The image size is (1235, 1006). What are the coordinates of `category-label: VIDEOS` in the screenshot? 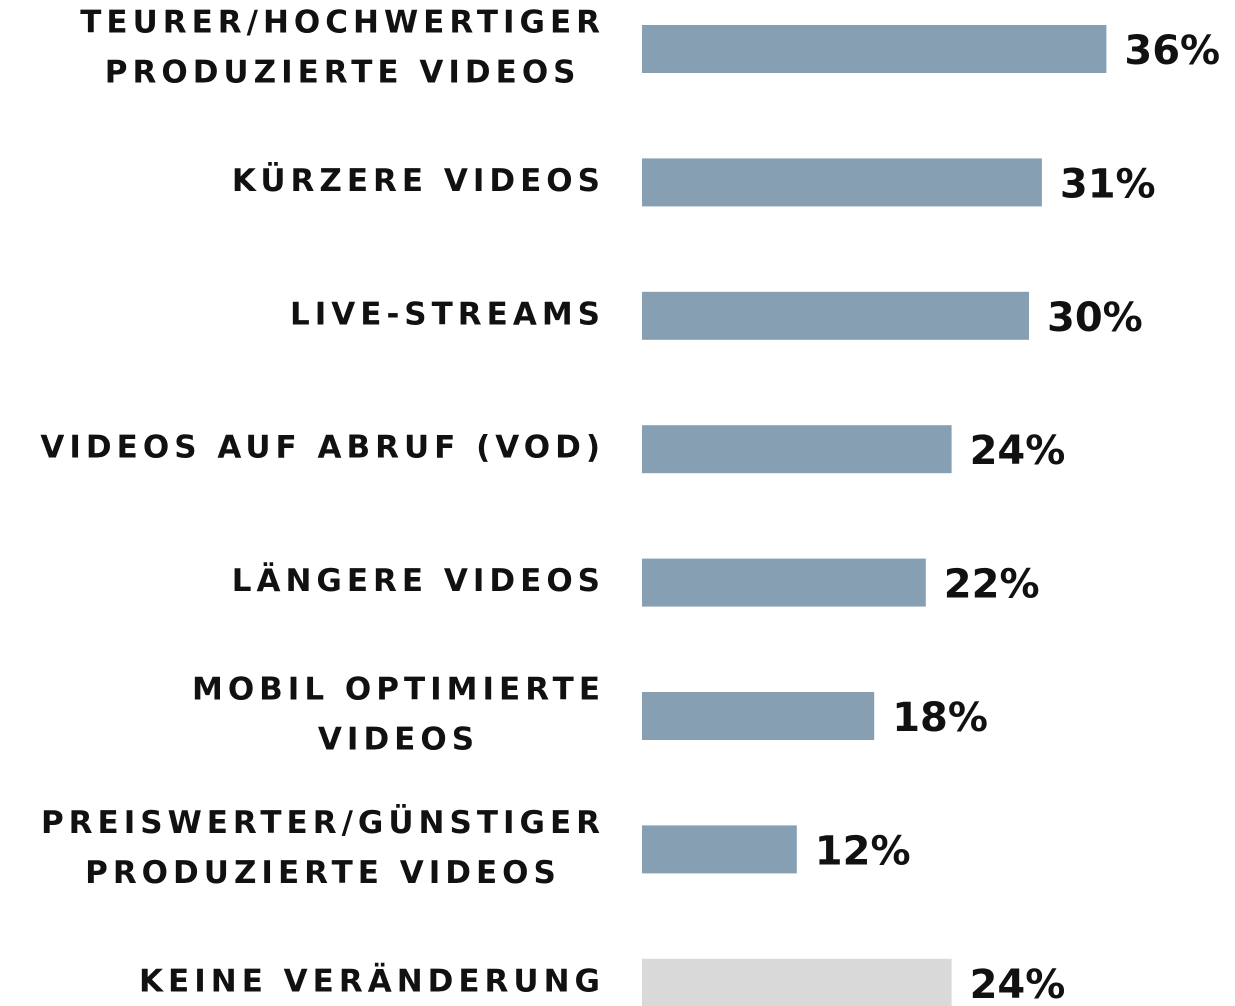 It's located at (398, 740).